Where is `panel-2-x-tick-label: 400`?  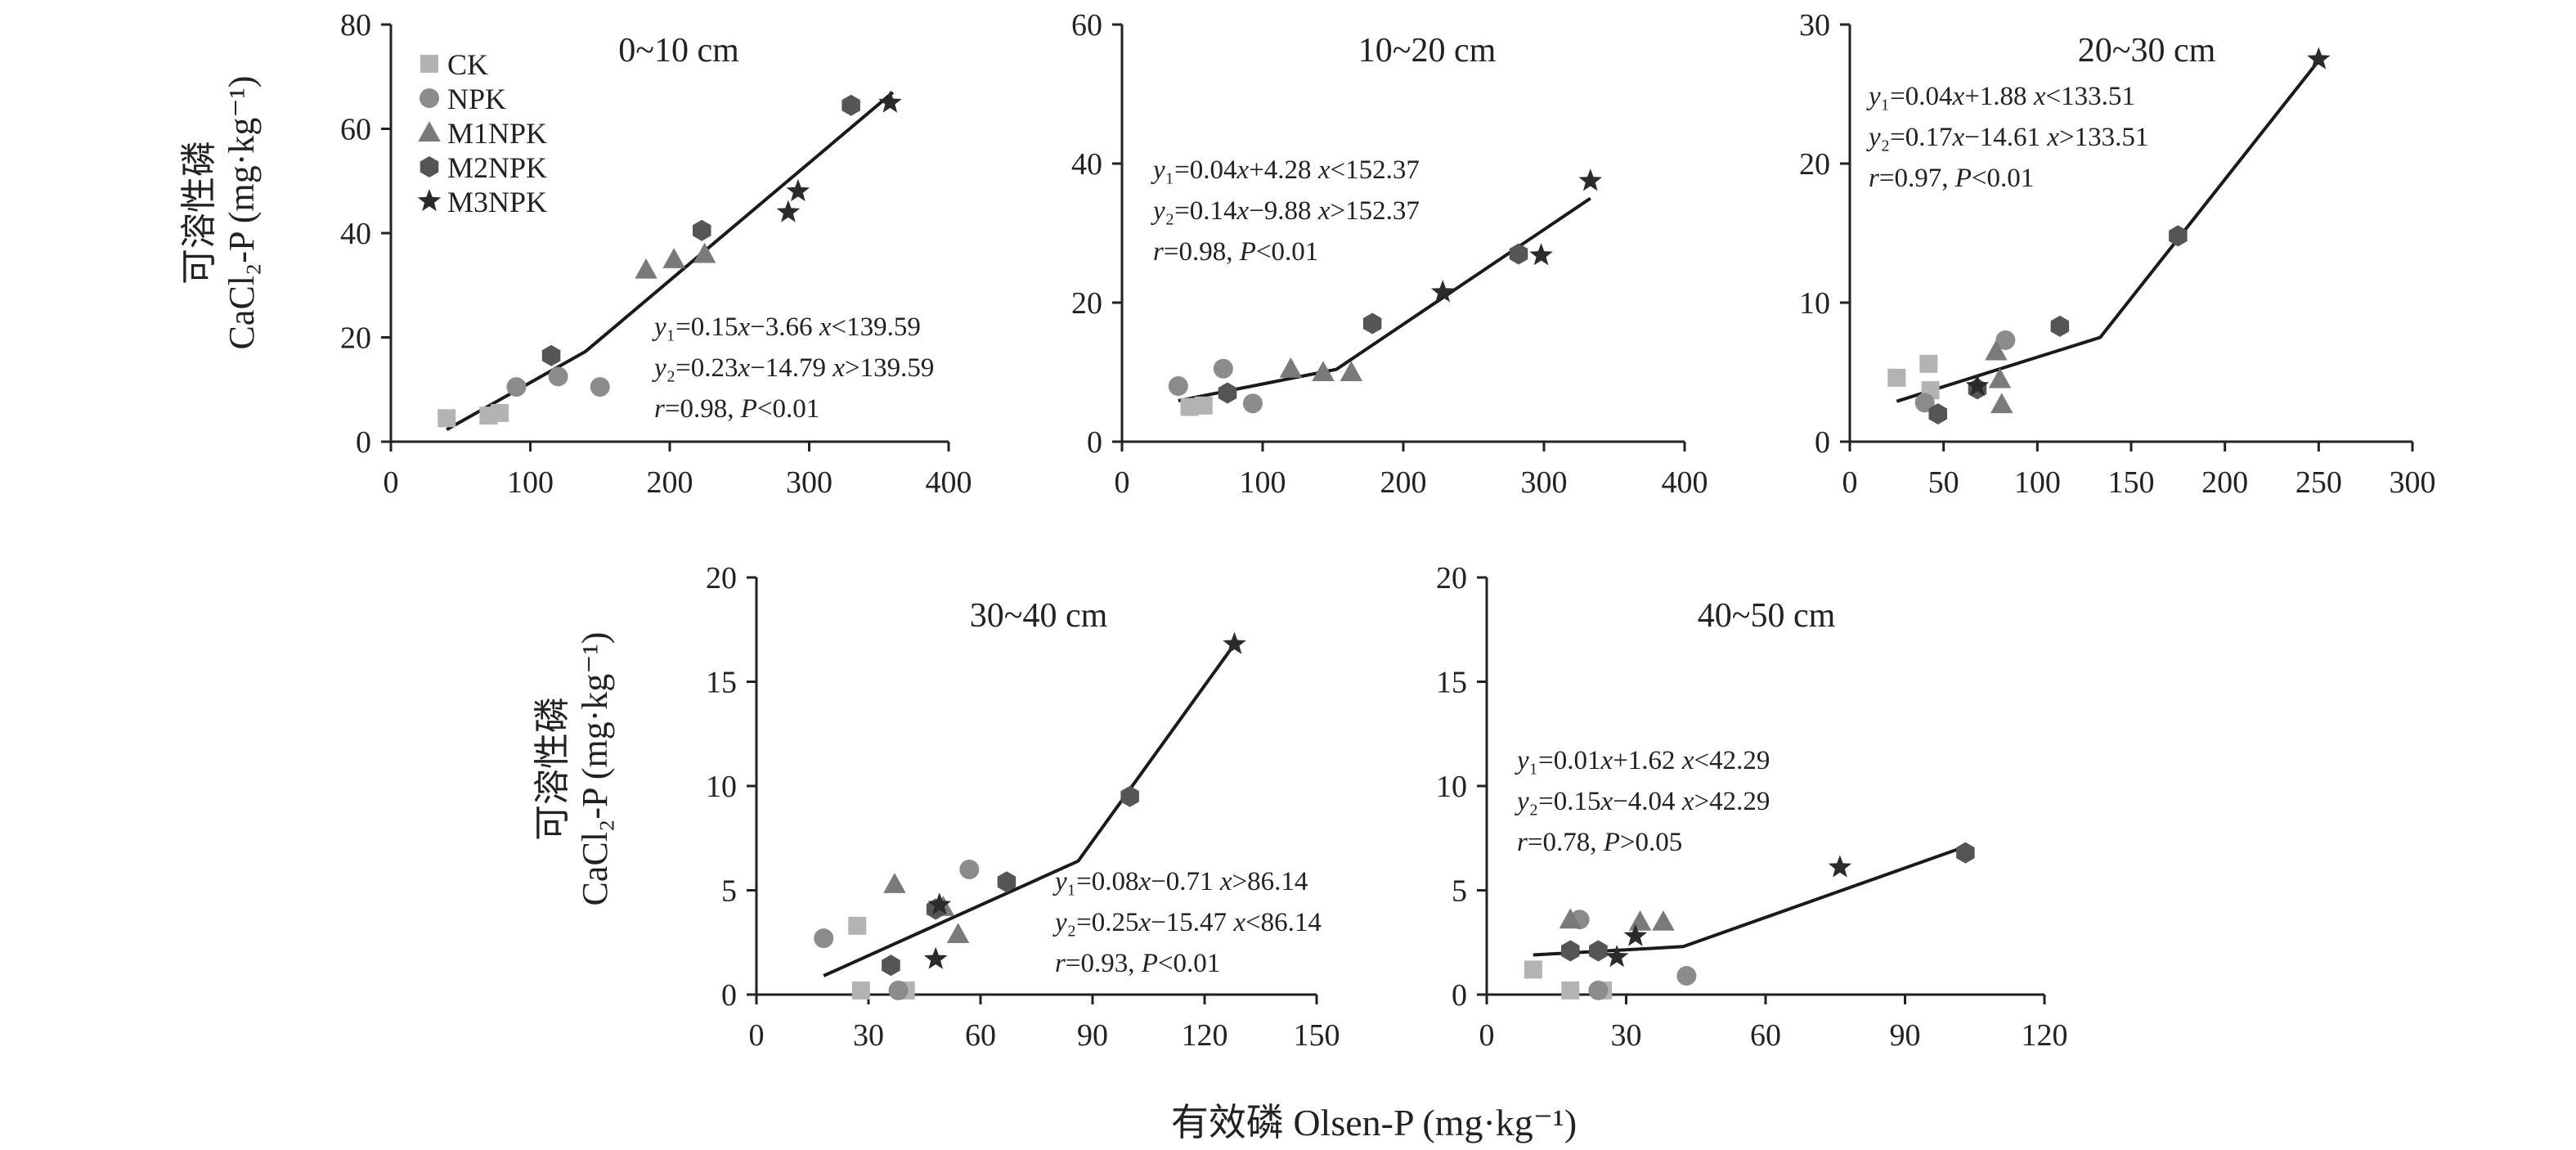 panel-2-x-tick-label: 400 is located at coordinates (1685, 483).